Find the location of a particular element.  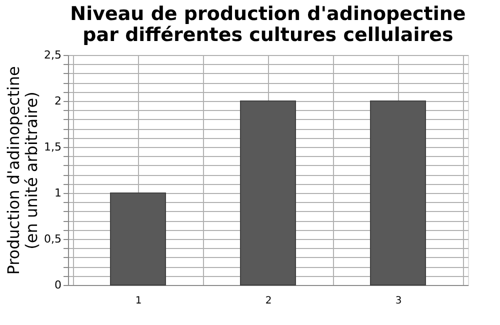

y-tick-label: 2 is located at coordinates (58, 101).